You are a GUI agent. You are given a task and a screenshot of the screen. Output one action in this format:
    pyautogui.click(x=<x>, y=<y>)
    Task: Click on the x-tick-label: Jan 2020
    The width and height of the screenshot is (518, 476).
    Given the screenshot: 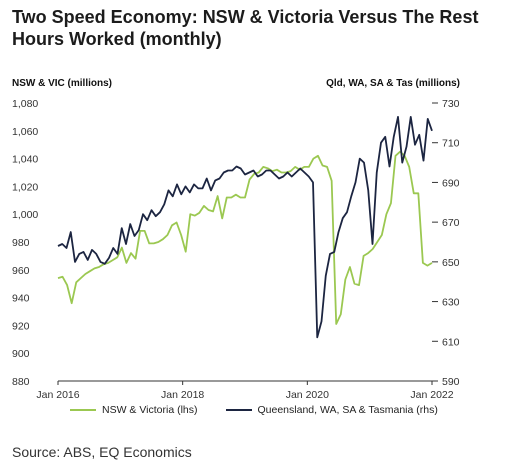 What is the action you would take?
    pyautogui.click(x=307, y=395)
    